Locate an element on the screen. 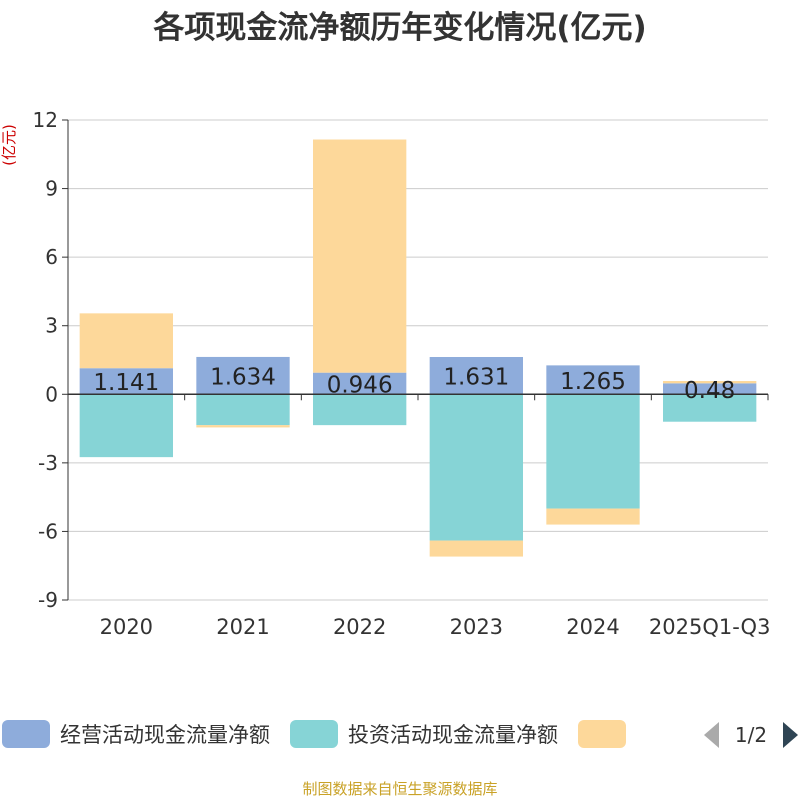  data-label: 1.631 is located at coordinates (476, 378).